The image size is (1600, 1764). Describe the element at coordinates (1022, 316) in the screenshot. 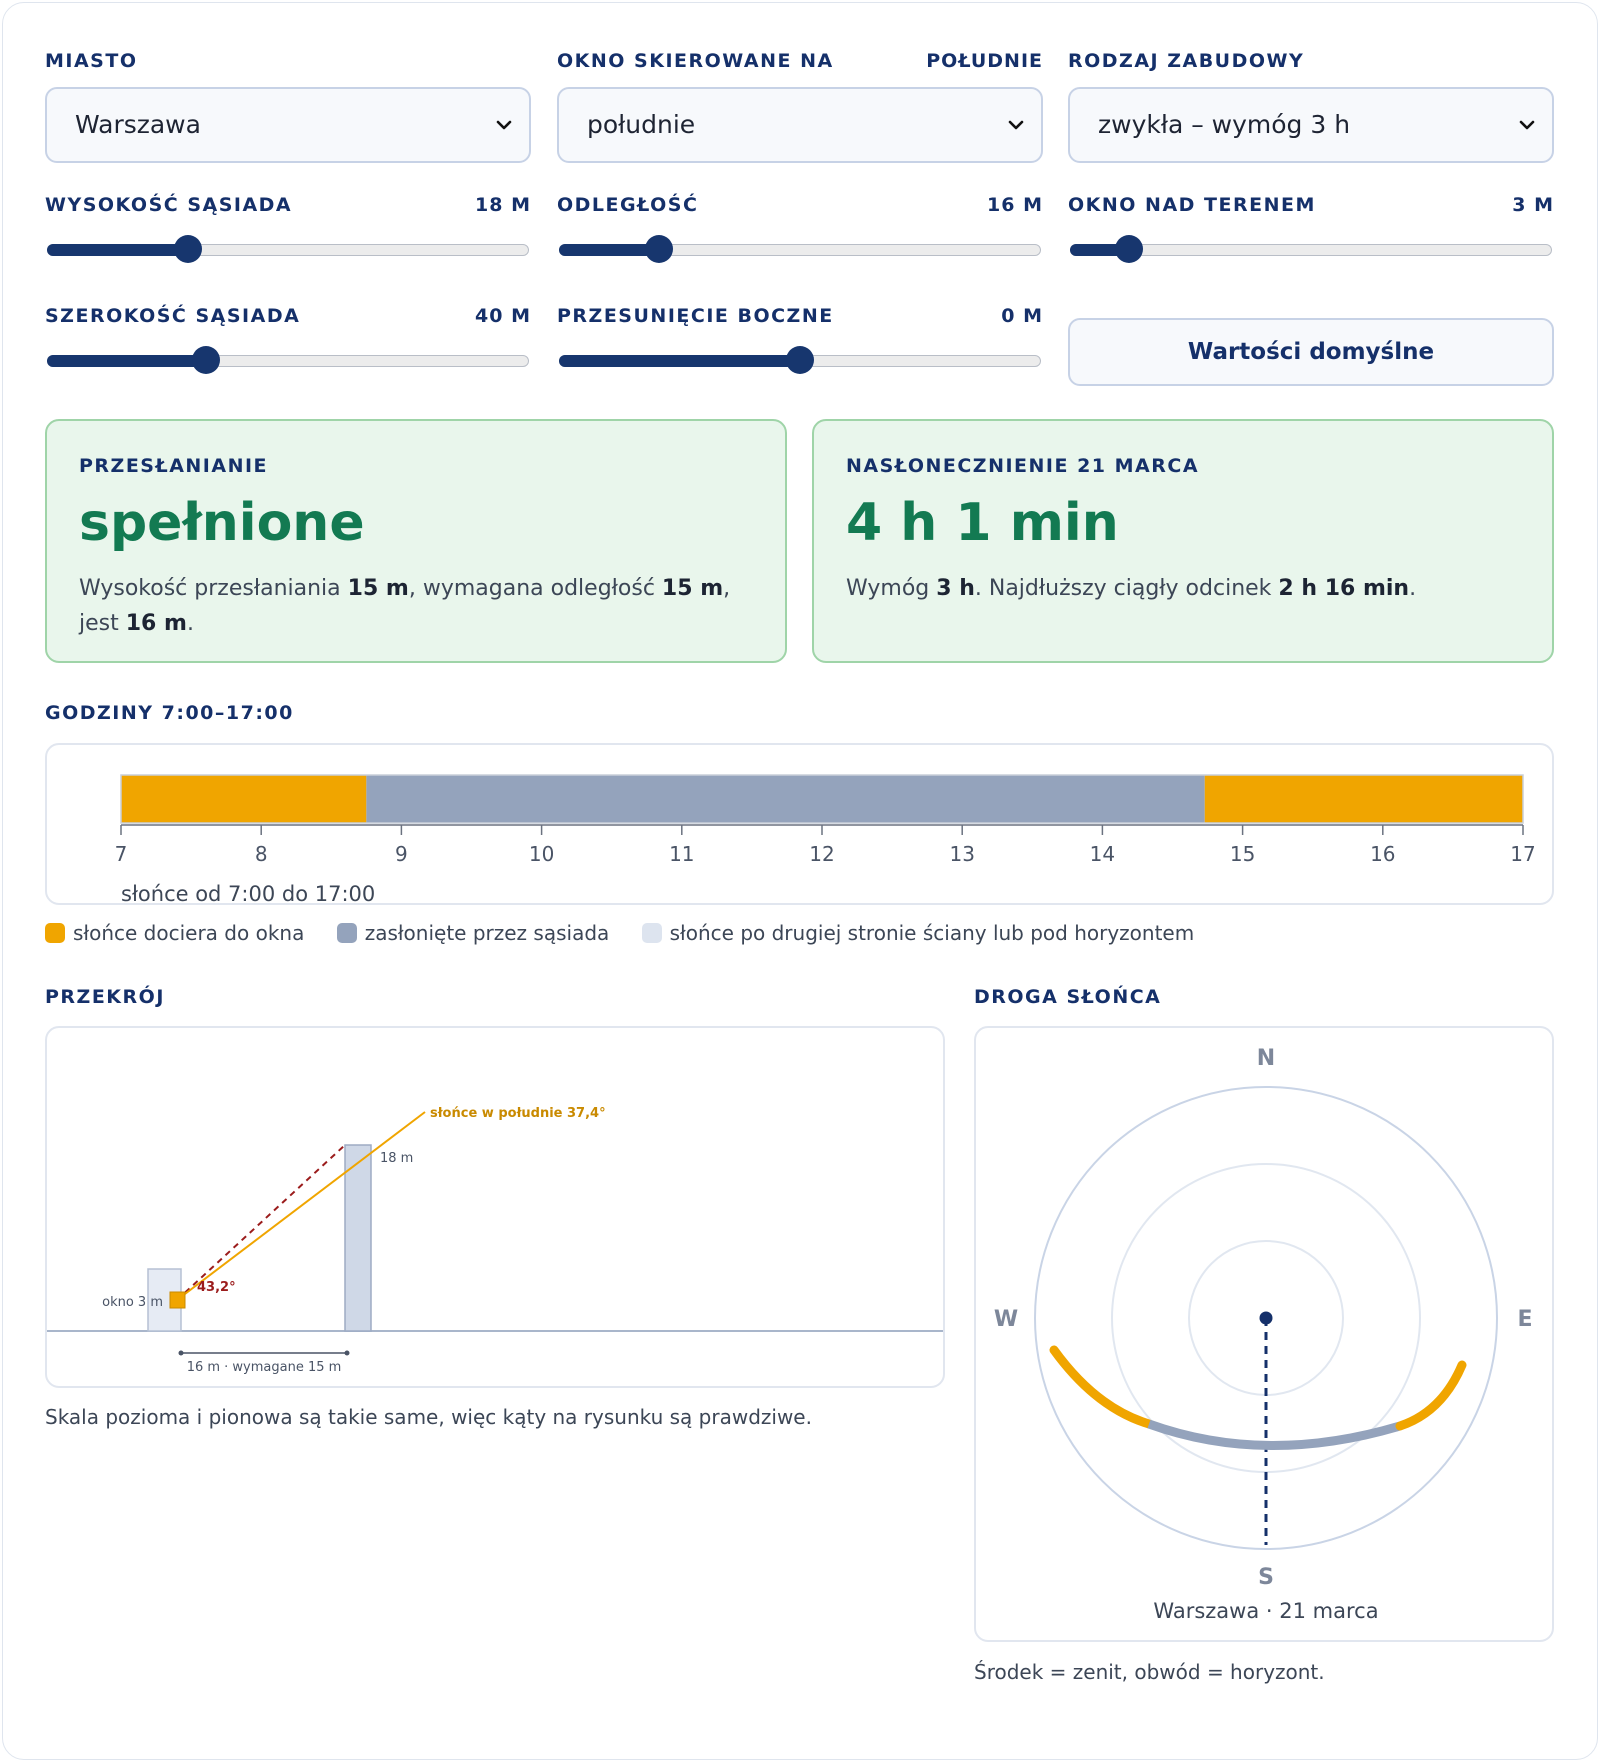

I see `lateral-offset-value: 0 M` at that location.